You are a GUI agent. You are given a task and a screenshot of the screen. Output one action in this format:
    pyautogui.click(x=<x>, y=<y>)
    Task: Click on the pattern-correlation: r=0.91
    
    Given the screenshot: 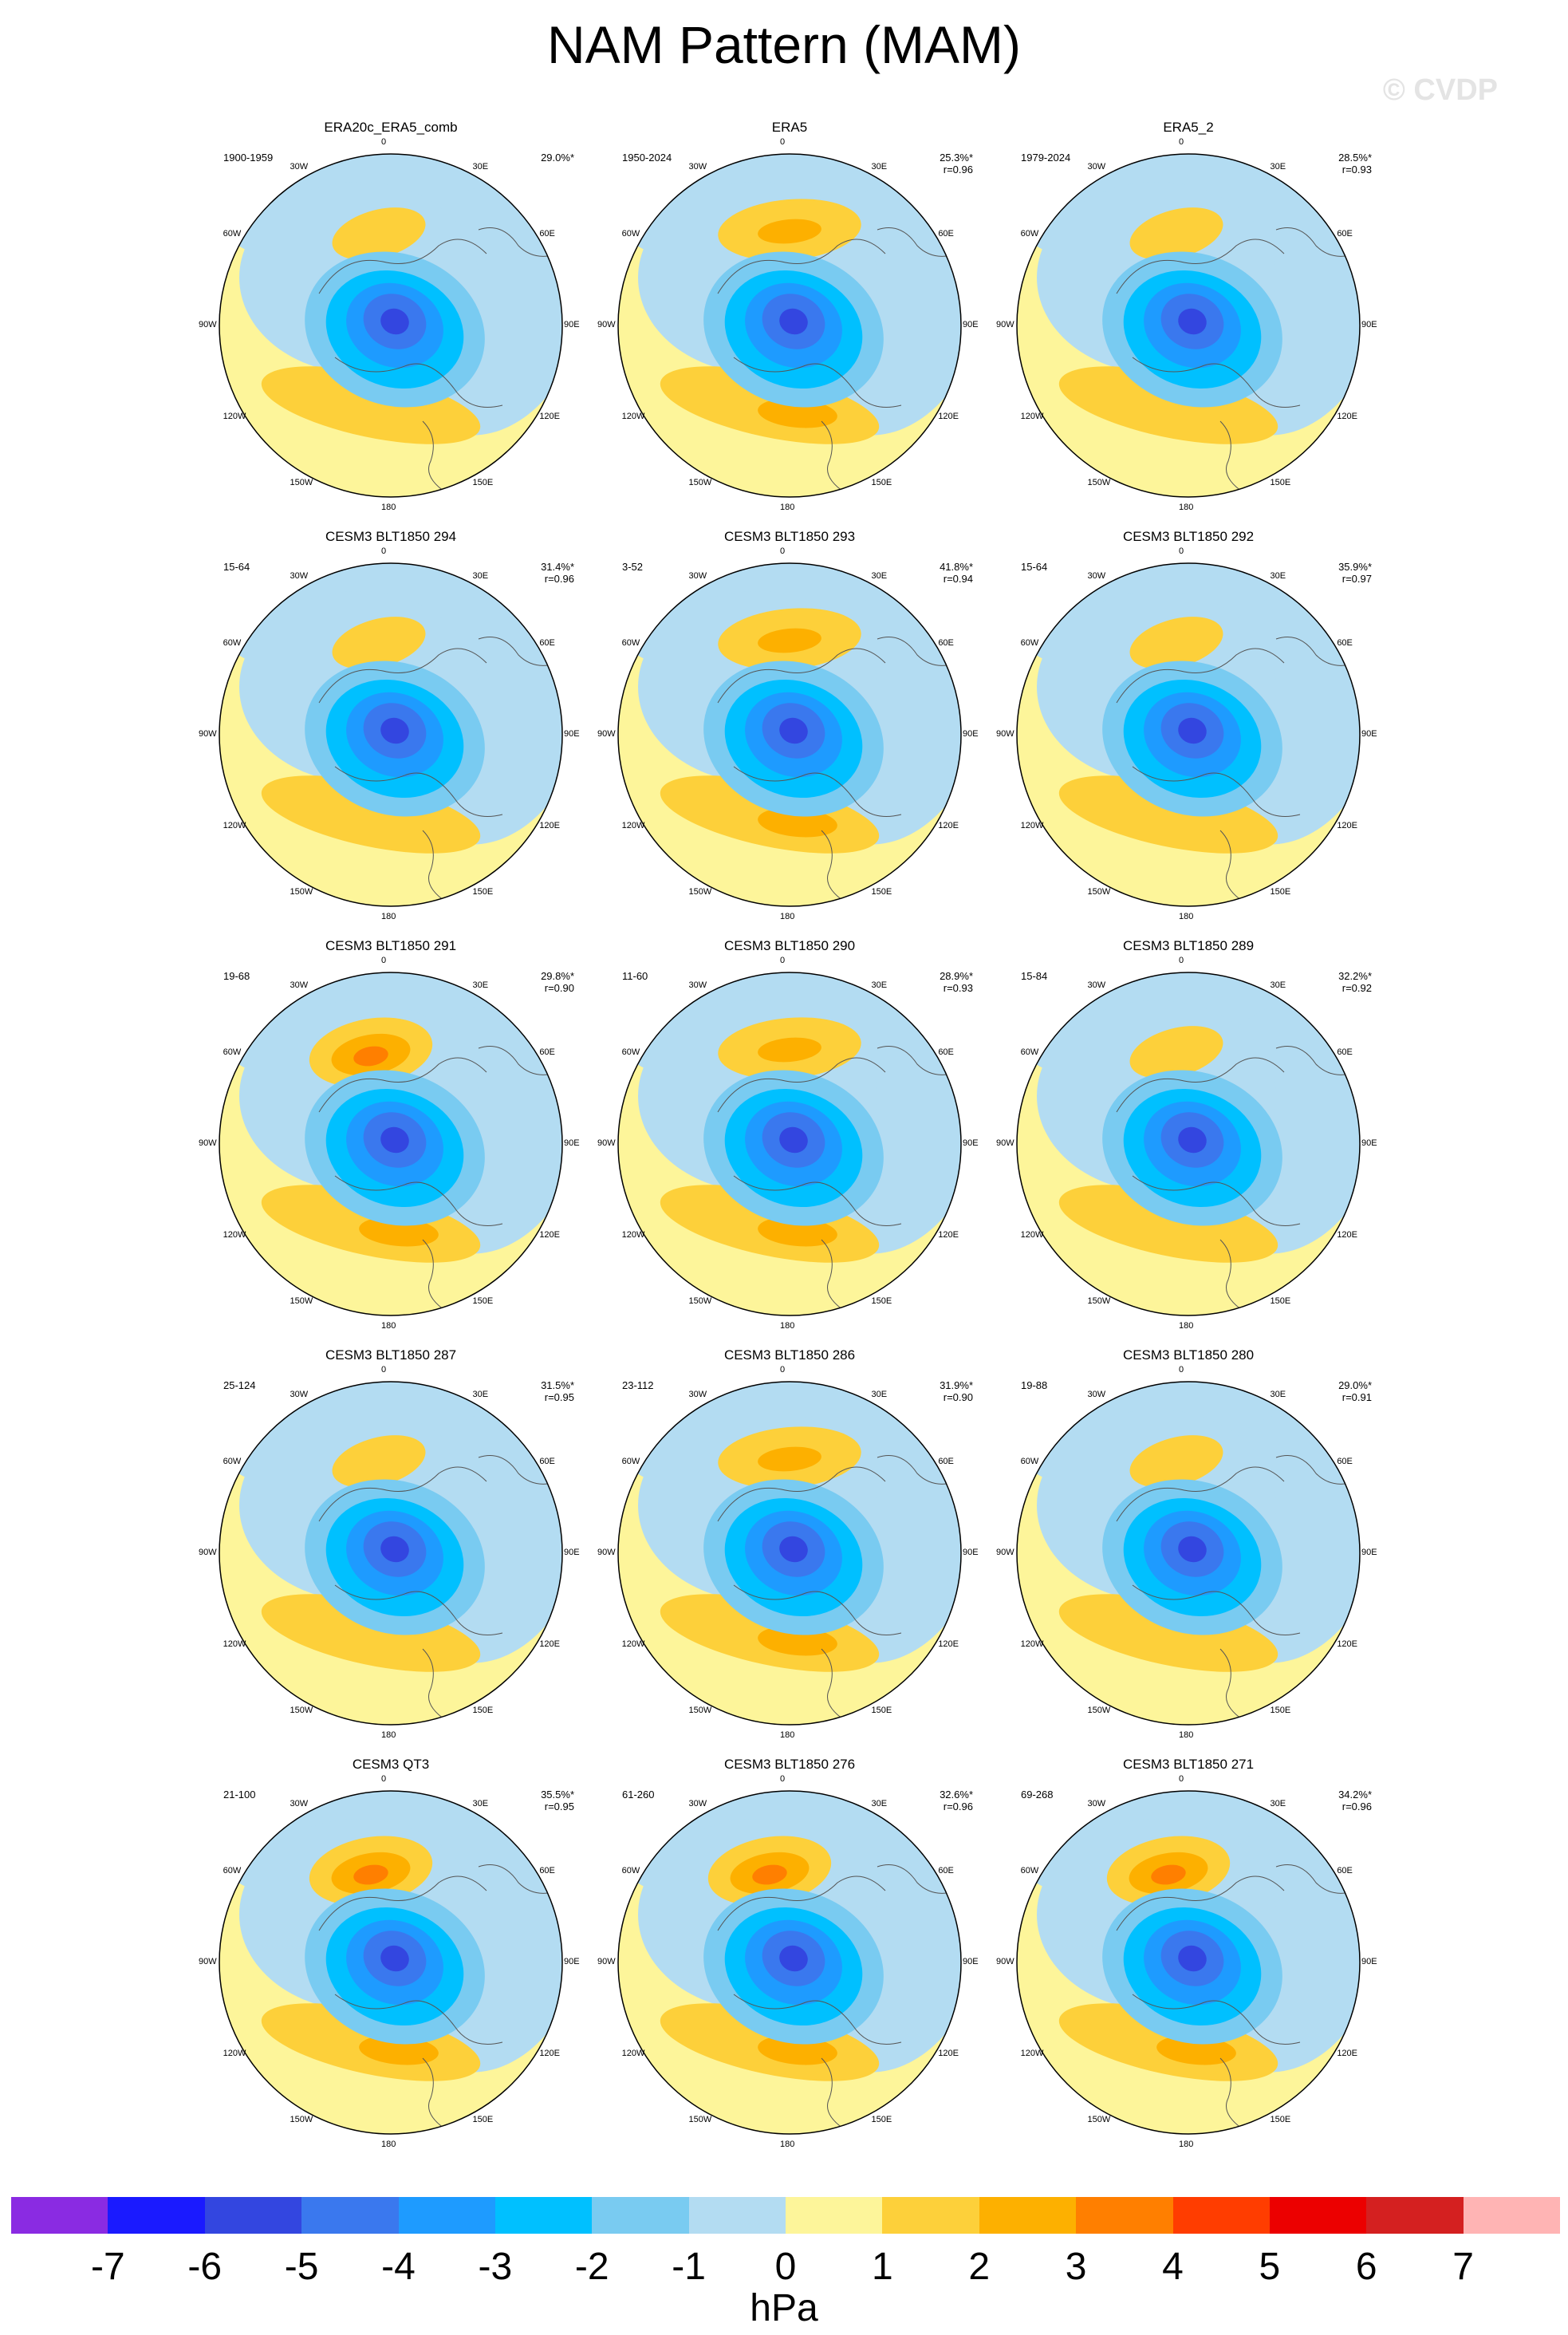 What is the action you would take?
    pyautogui.click(x=1356, y=1397)
    